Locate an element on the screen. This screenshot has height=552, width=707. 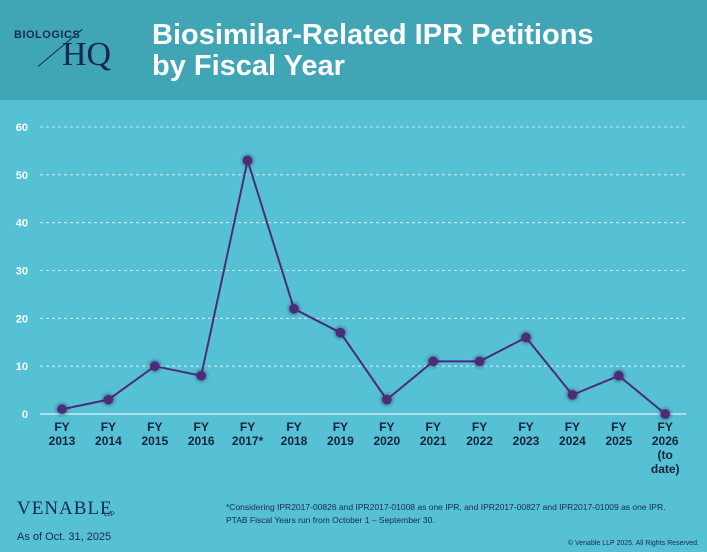
y-tick-label-40: 40 is located at coordinates (22, 224).